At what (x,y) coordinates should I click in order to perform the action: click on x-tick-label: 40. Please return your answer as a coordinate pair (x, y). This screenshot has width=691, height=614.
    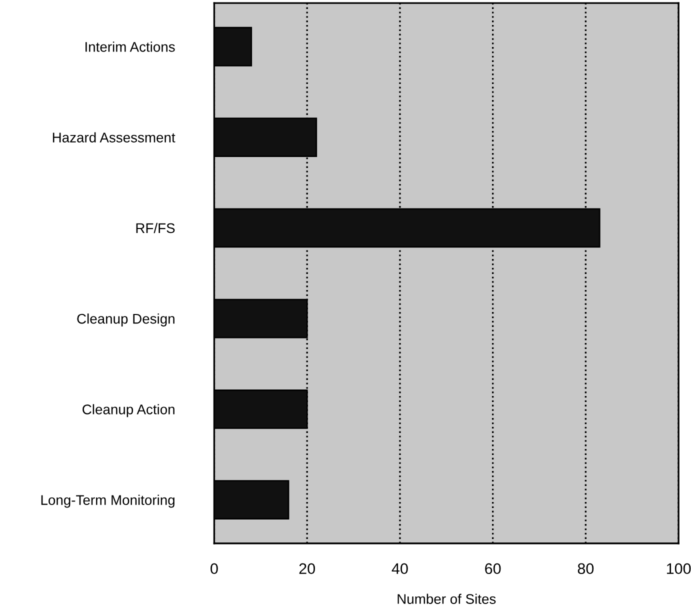
    Looking at the image, I should click on (400, 568).